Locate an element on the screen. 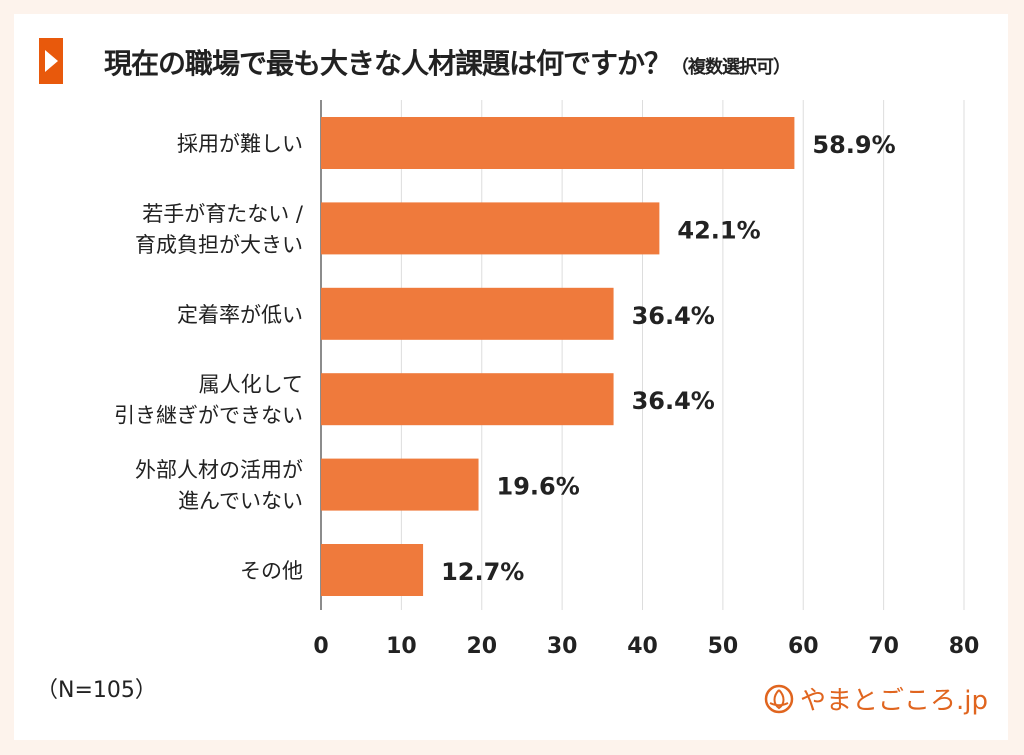 This screenshot has height=755, width=1024. x-tick-label: 70 is located at coordinates (883, 646).